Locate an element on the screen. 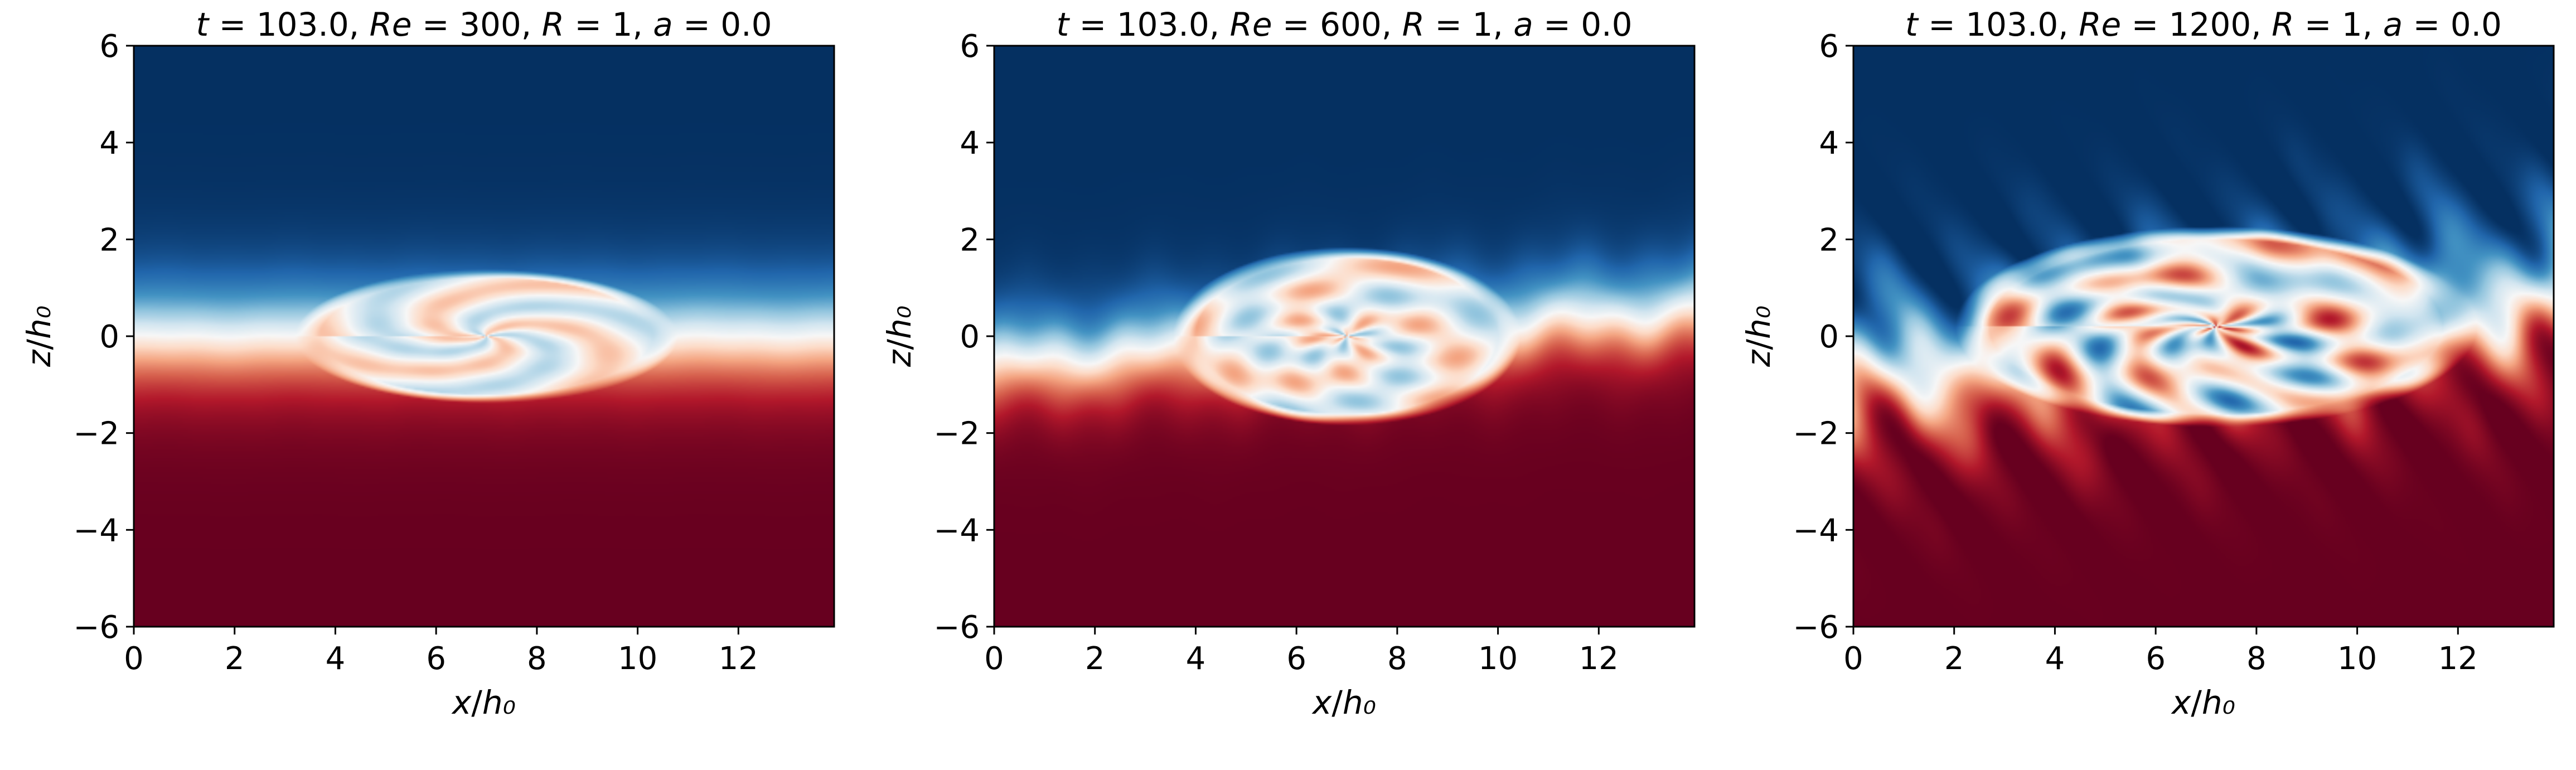 This screenshot has height=770, width=2576. panel-title: t = 103.0, Re = 600, R = 1, a = 0.0 is located at coordinates (1344, 24).